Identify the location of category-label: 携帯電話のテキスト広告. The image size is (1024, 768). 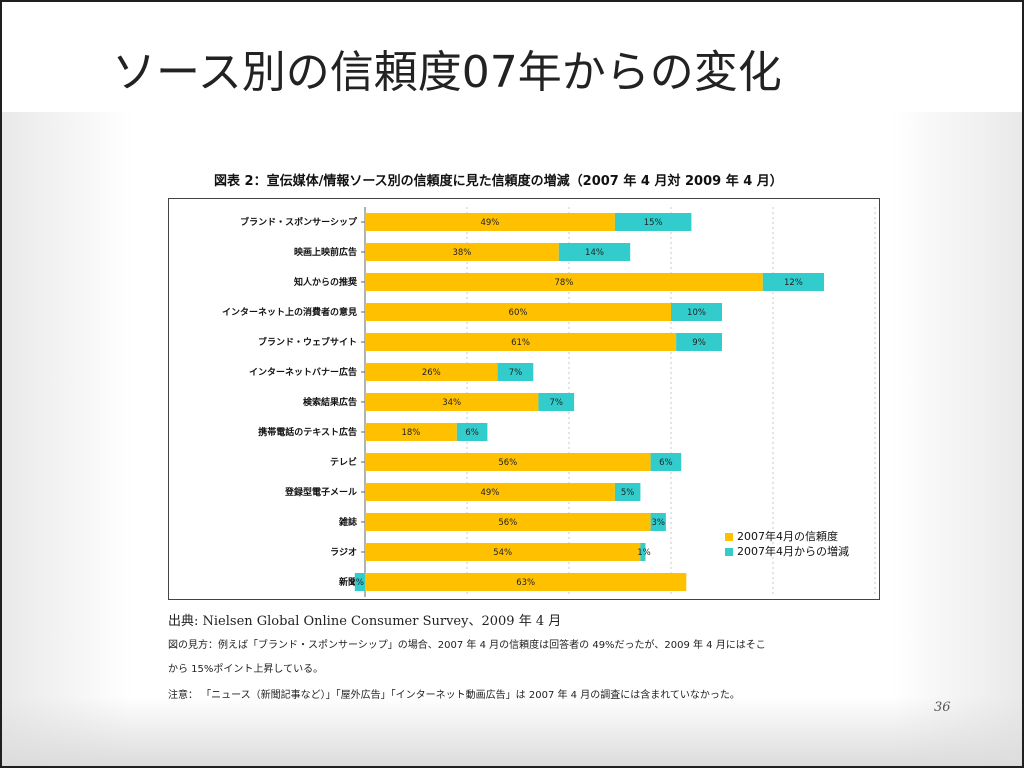
(307, 432).